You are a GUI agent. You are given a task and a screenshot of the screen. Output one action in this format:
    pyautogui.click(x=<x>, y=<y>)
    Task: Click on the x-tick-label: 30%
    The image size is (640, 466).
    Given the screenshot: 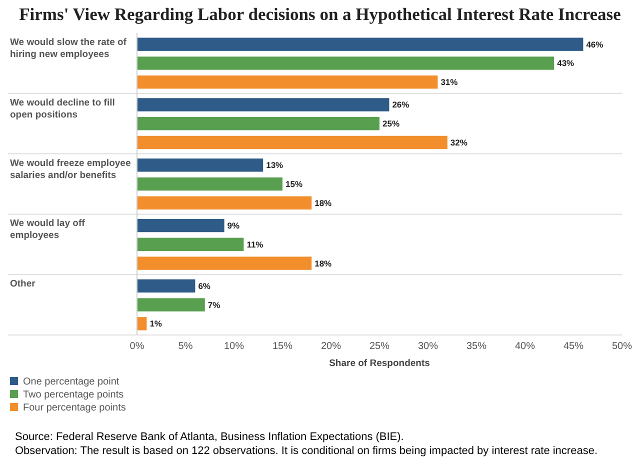 What is the action you would take?
    pyautogui.click(x=428, y=346)
    